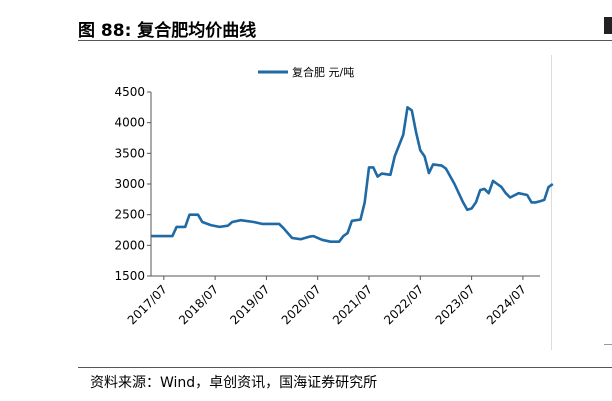 Image resolution: width=612 pixels, height=401 pixels. What do you see at coordinates (167, 31) in the screenshot?
I see `figure-title: 图 88: 复合肥均价曲线` at bounding box center [167, 31].